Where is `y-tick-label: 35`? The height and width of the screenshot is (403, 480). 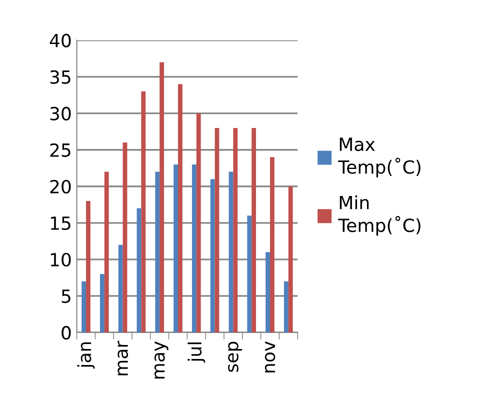
y-tick-label: 35 is located at coordinates (60, 77).